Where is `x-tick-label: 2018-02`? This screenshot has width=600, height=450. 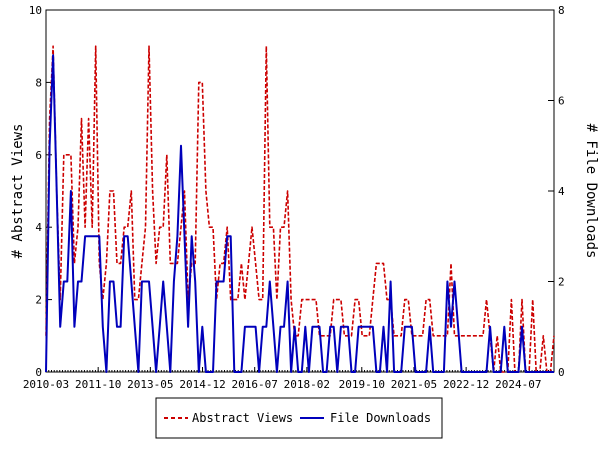
x-tick-label: 2018-02 is located at coordinates (307, 384).